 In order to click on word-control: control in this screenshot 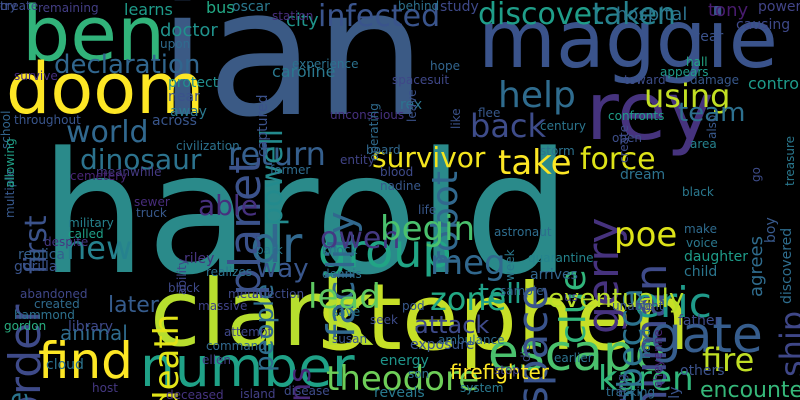, I will do `click(774, 83)`.